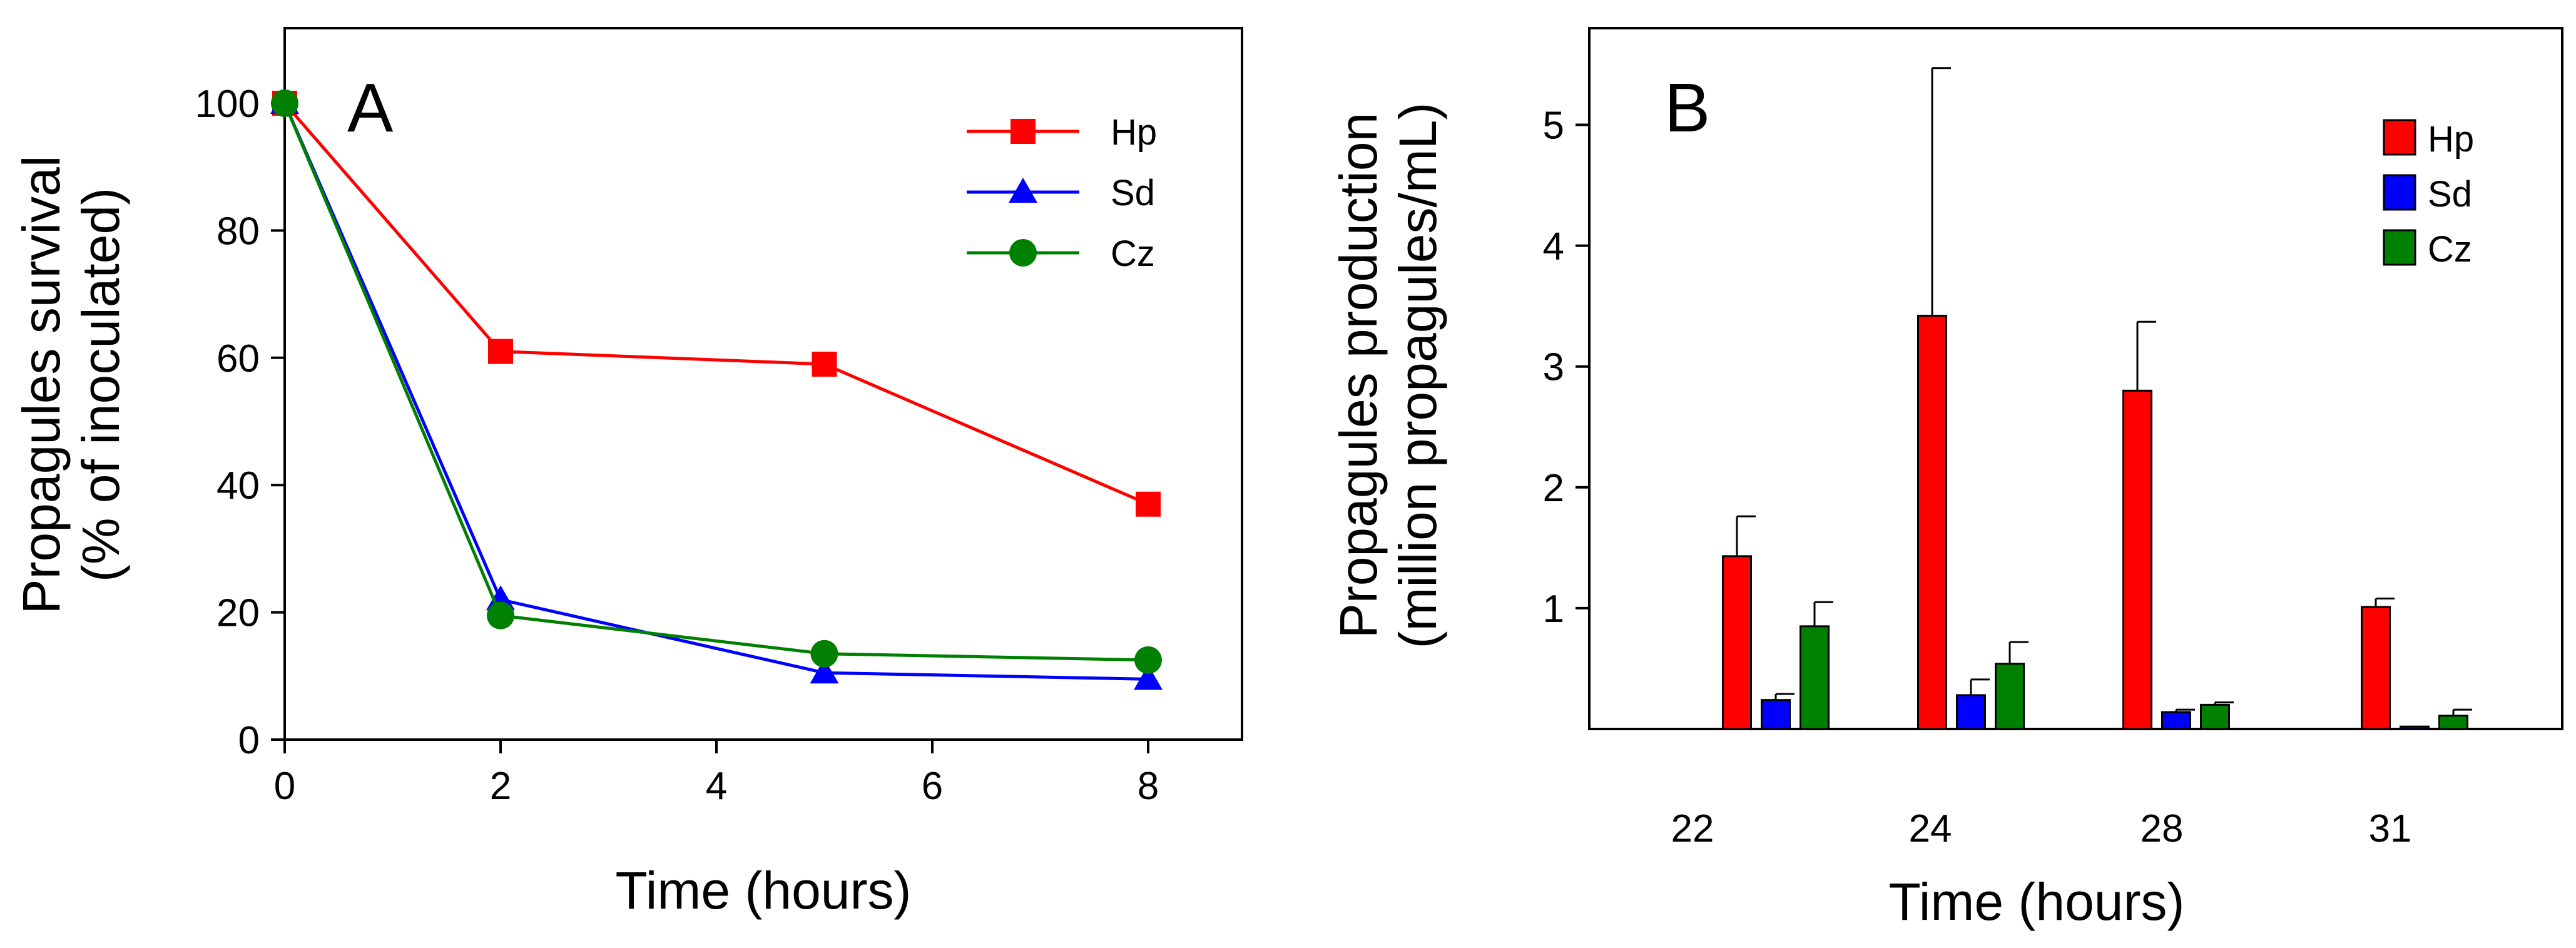 This screenshot has width=2576, height=948. I want to click on legend-marker-hp, so click(1024, 131).